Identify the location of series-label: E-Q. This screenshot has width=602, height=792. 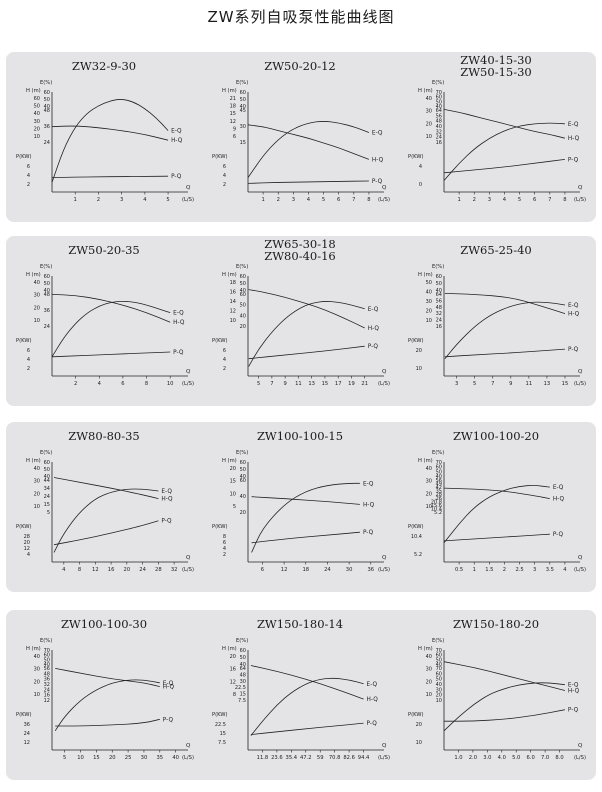
(372, 685).